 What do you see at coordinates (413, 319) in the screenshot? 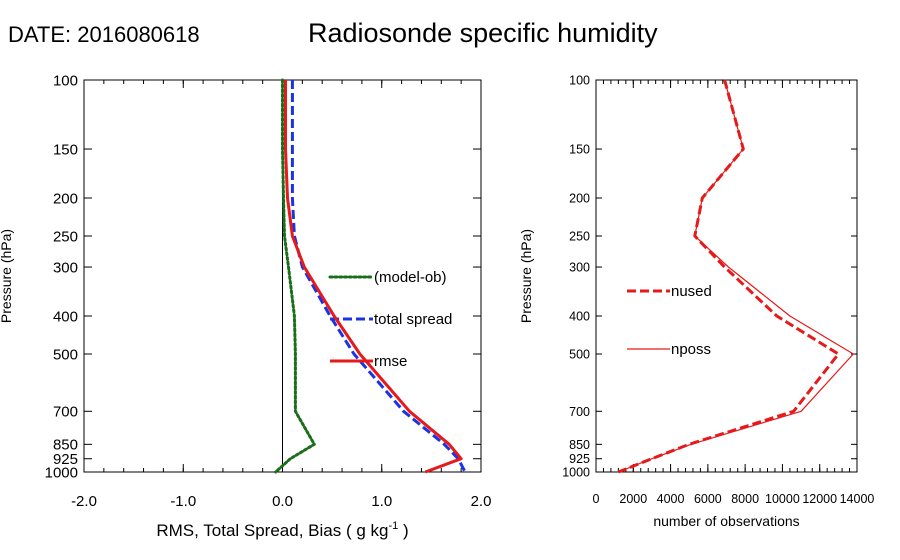
I see `legend-label-total-spread: total spread` at bounding box center [413, 319].